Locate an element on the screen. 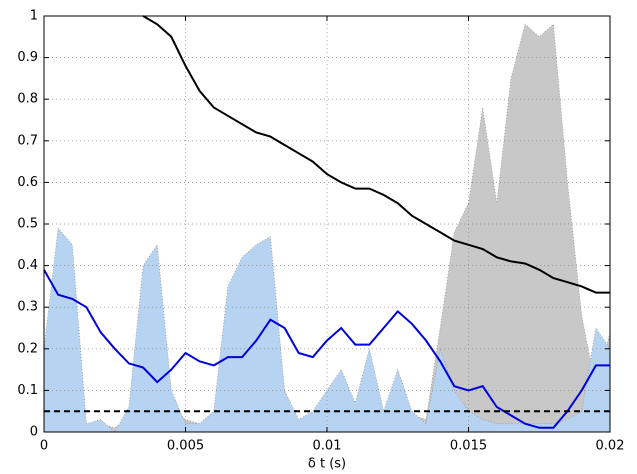 The height and width of the screenshot is (474, 637). y-tick-label: 0.3 is located at coordinates (27, 307).